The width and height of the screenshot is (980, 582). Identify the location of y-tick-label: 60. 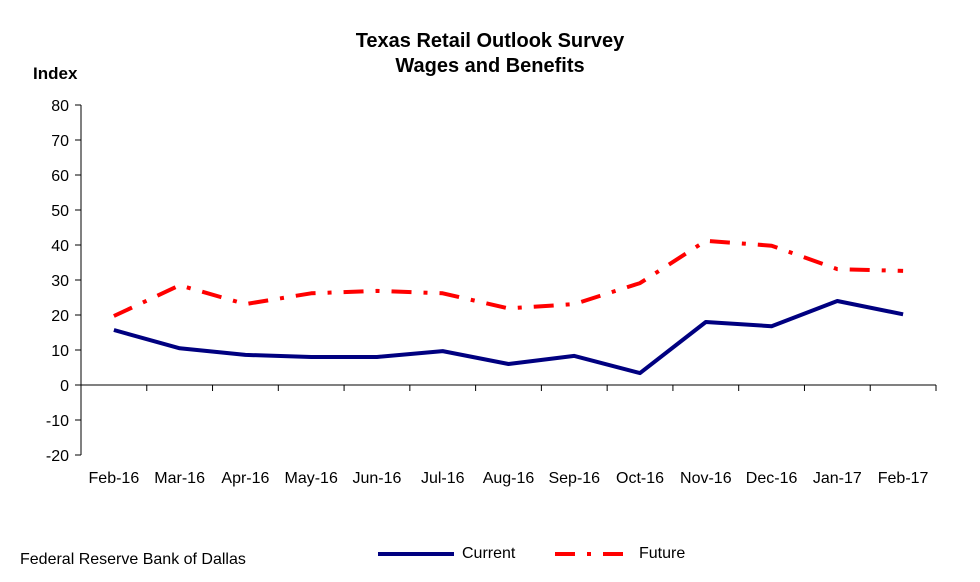
(60, 176).